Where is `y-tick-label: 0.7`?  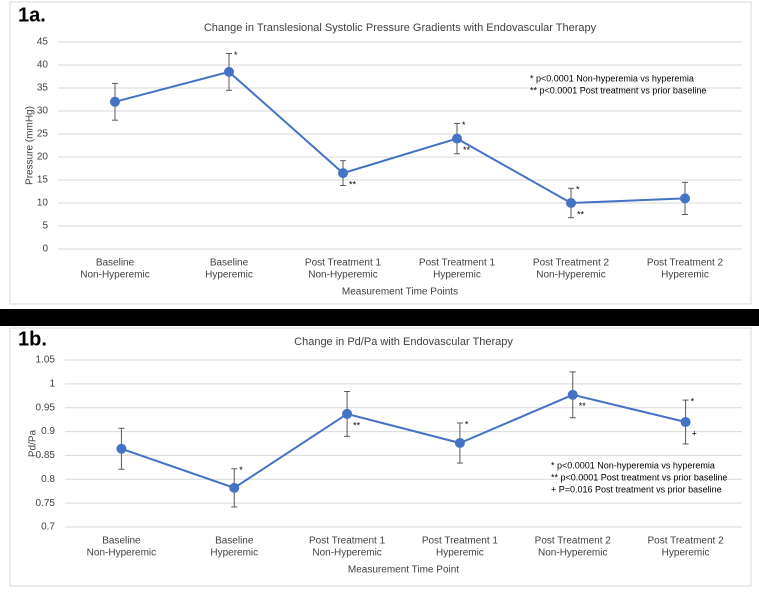
y-tick-label: 0.7 is located at coordinates (48, 527).